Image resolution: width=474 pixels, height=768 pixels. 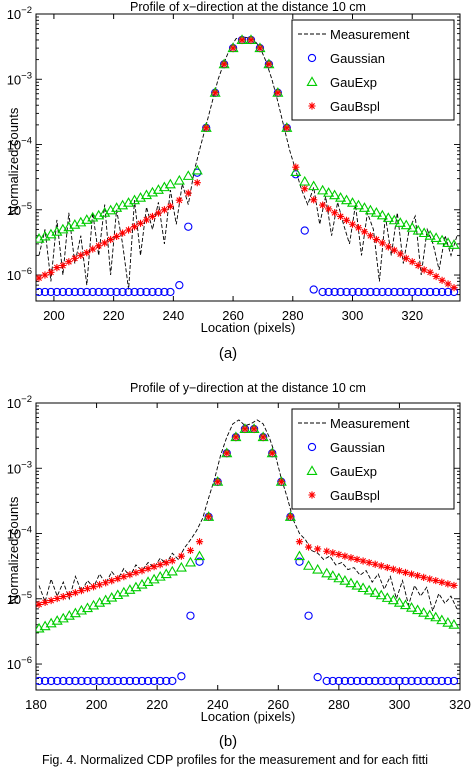 I want to click on x-tick-label: 220, so click(x=157, y=704).